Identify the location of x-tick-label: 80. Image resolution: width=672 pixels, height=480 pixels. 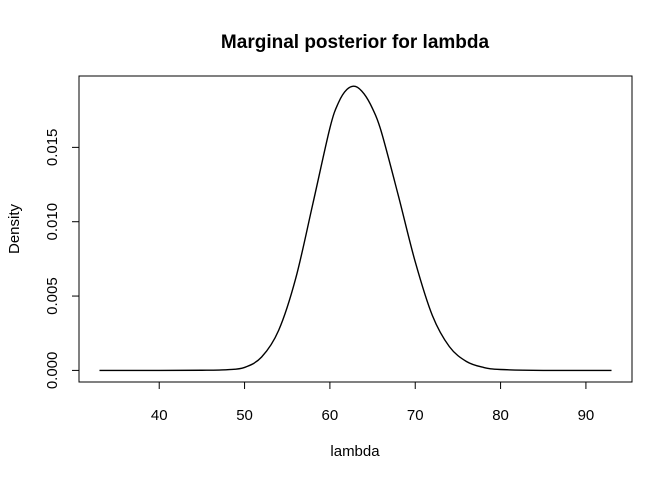
(500, 415).